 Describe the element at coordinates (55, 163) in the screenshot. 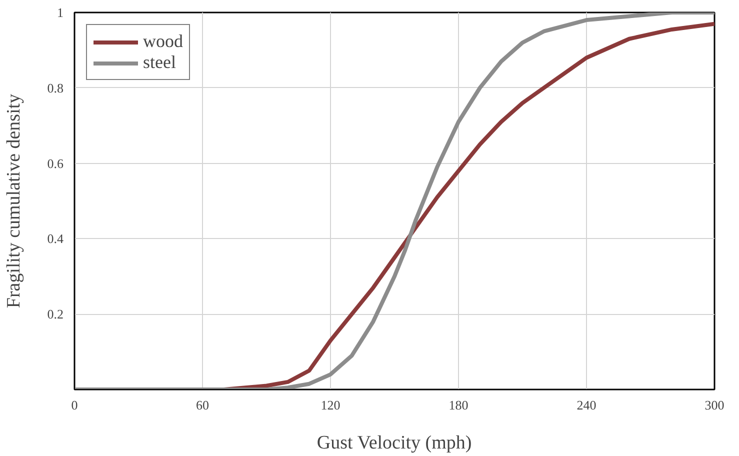

I see `y-tick-label: 0.6` at that location.